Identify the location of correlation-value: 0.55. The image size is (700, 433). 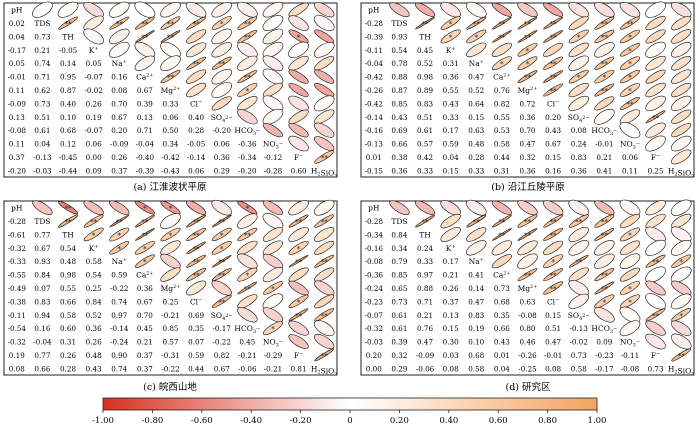
(68, 288).